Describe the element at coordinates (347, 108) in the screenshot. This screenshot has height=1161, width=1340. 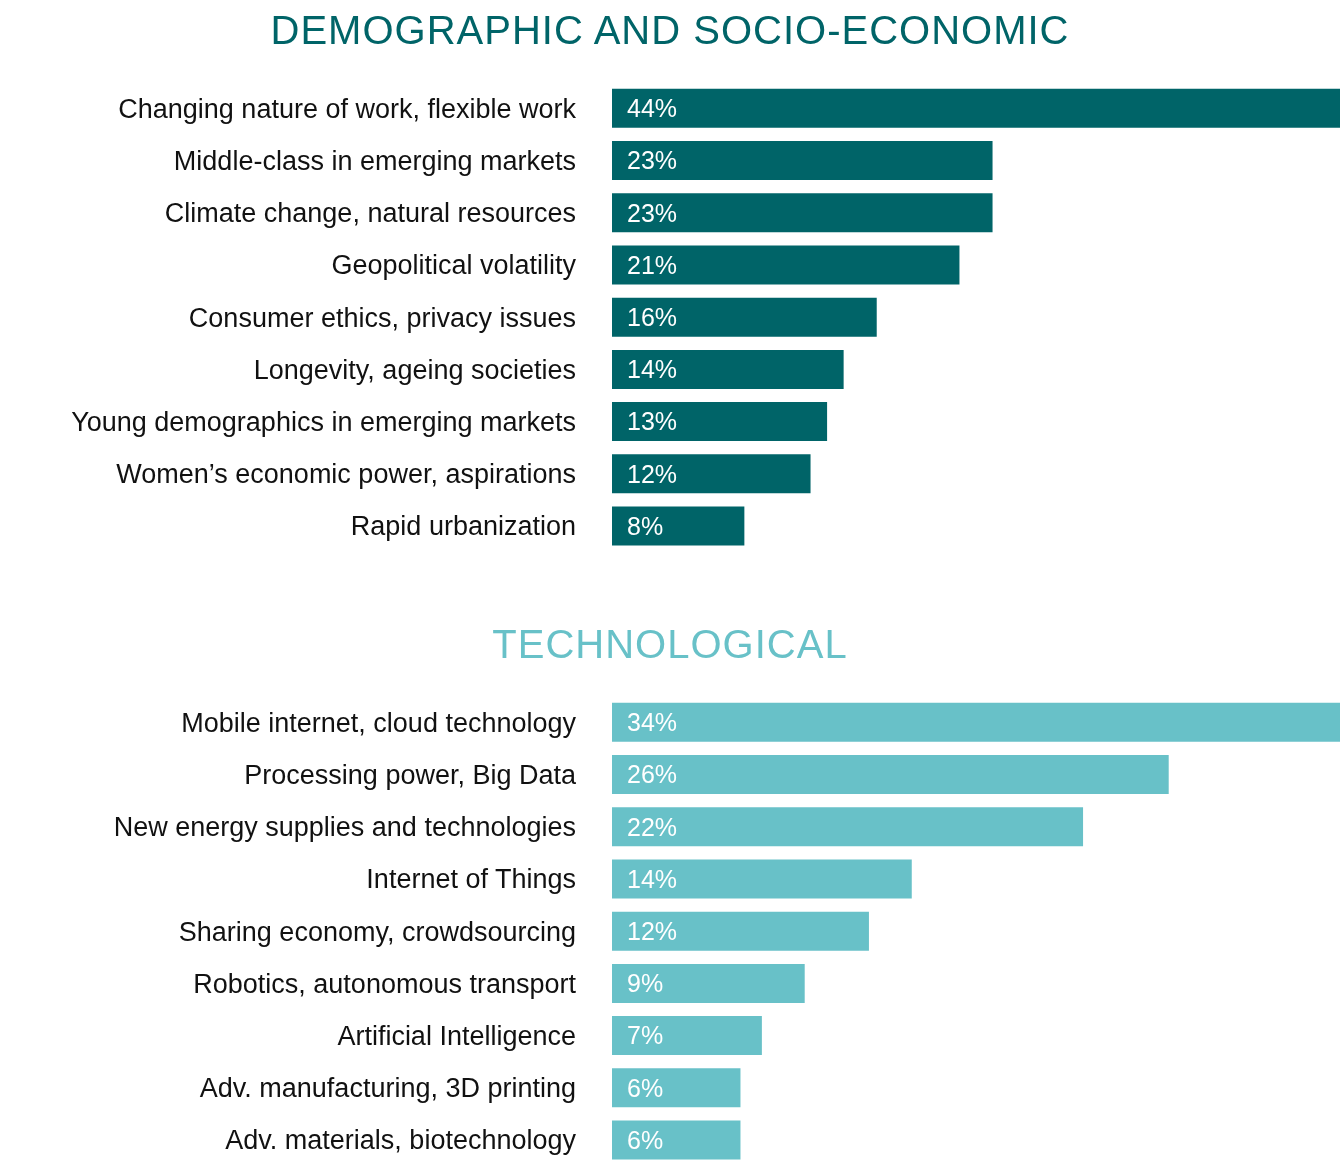
I see `y-tick-label: Changing nature of work, flexible work` at that location.